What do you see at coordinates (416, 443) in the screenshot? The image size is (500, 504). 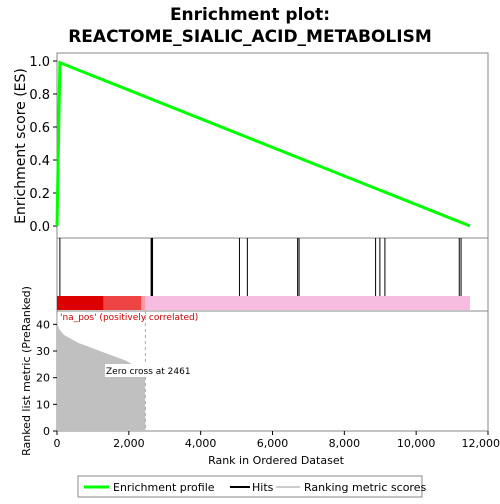 I see `x-tick-label: 10,000` at bounding box center [416, 443].